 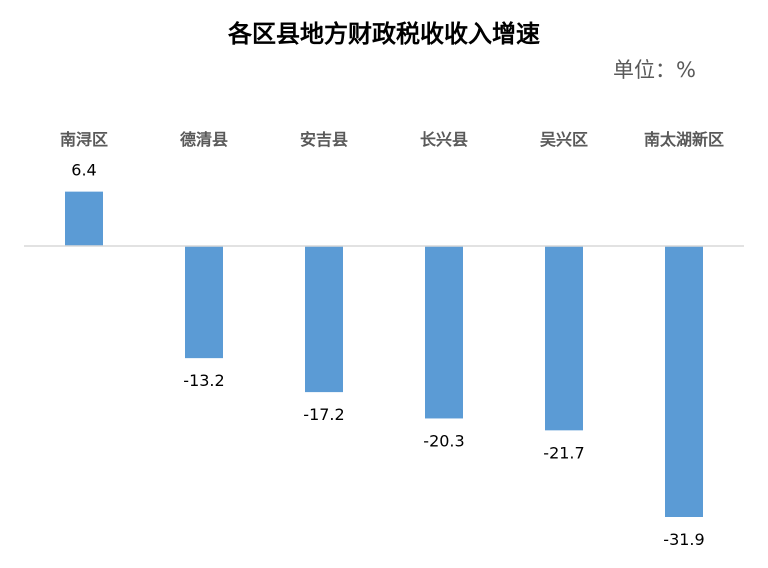 What do you see at coordinates (563, 452) in the screenshot?
I see `value-label: -21.7` at bounding box center [563, 452].